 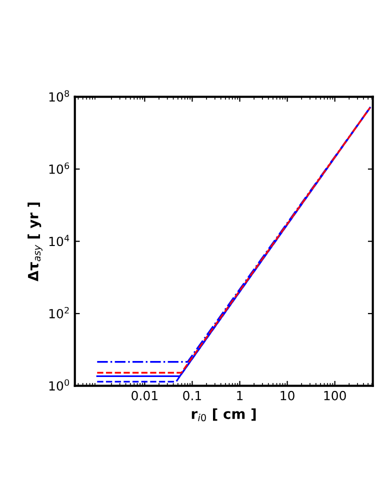 I want to click on y-axis-title: Δτ$_{asy}$ [ yr ], so click(x=35, y=242).